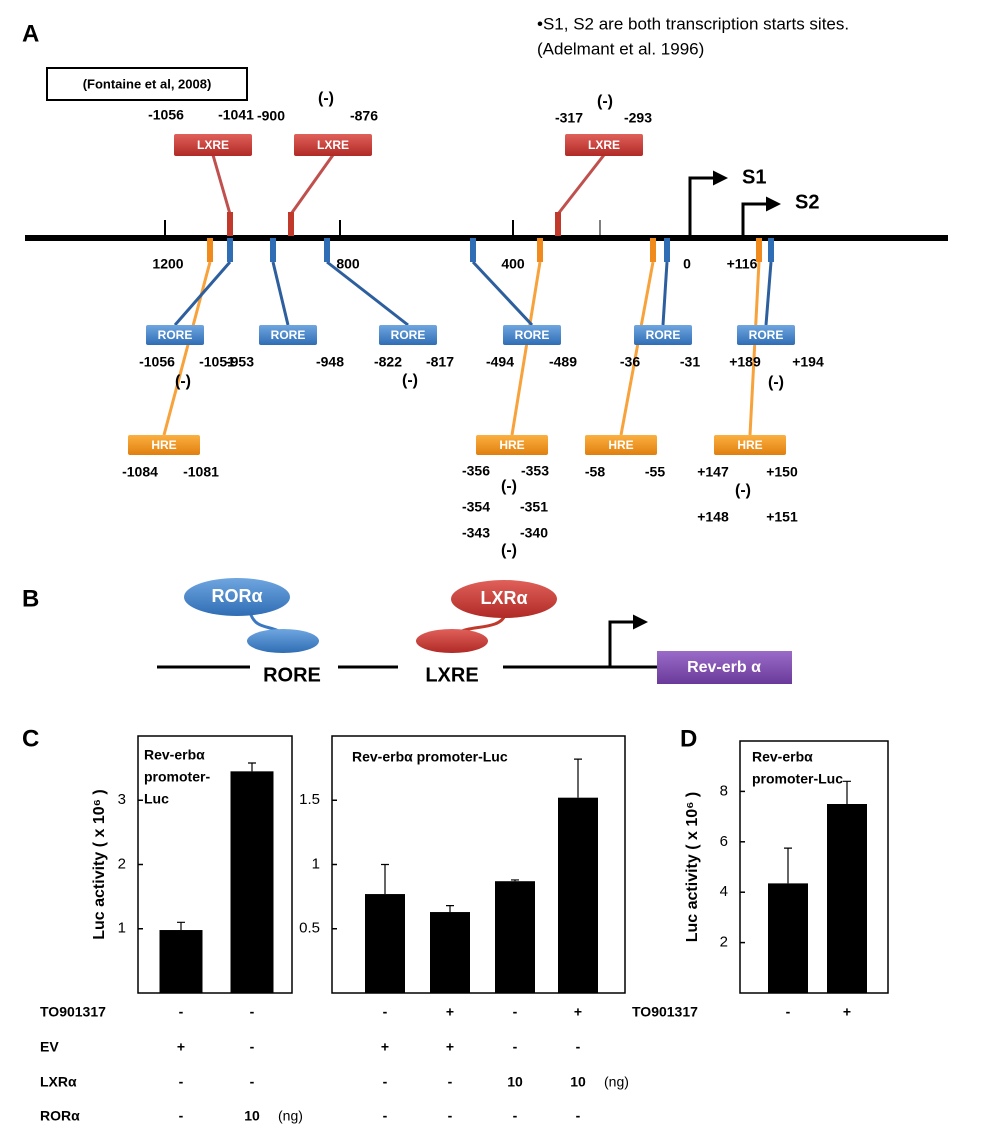 Image resolution: width=987 pixels, height=1134 pixels. What do you see at coordinates (687, 264) in the screenshot?
I see `scale-label: 0` at bounding box center [687, 264].